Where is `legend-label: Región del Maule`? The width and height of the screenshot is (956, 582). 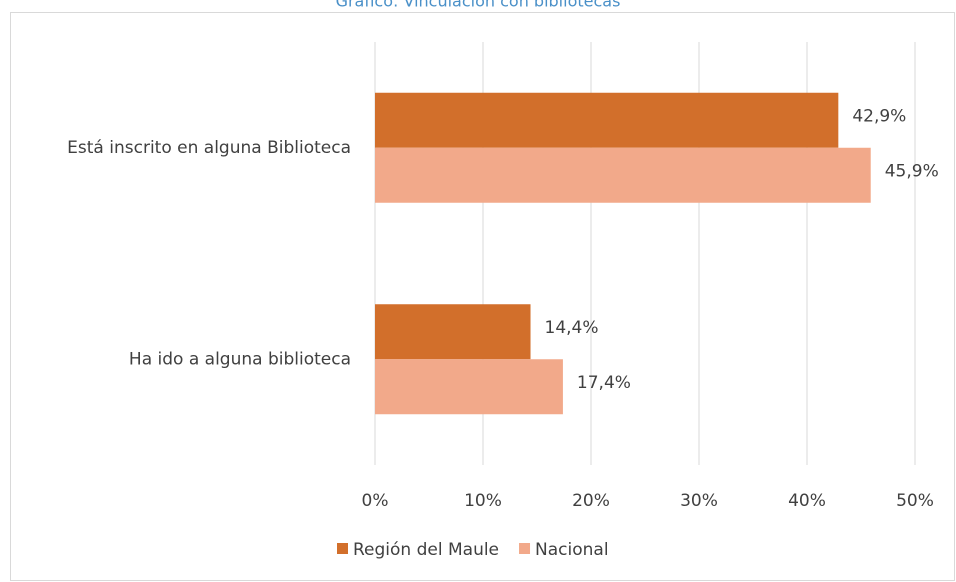
legend-label: Región del Maule is located at coordinates (426, 550).